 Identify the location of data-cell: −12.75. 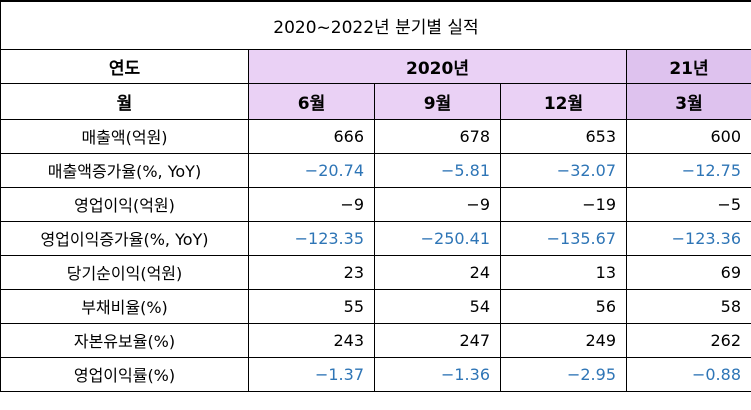
(688, 170).